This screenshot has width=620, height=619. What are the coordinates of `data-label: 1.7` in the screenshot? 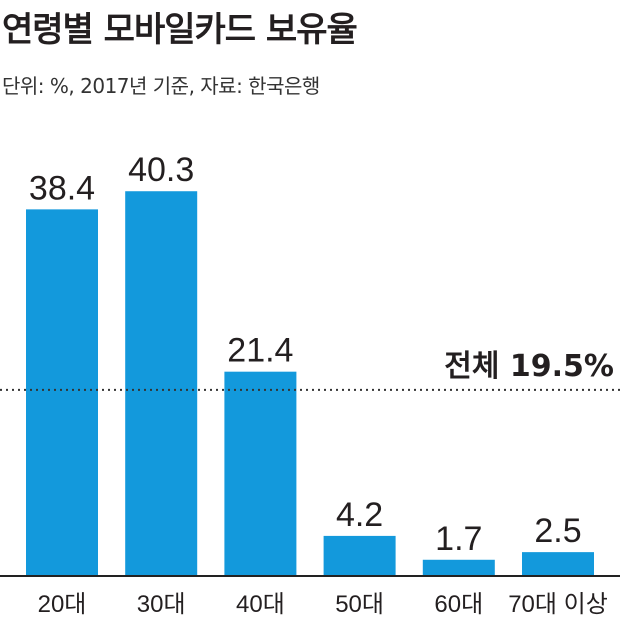 It's located at (458, 539).